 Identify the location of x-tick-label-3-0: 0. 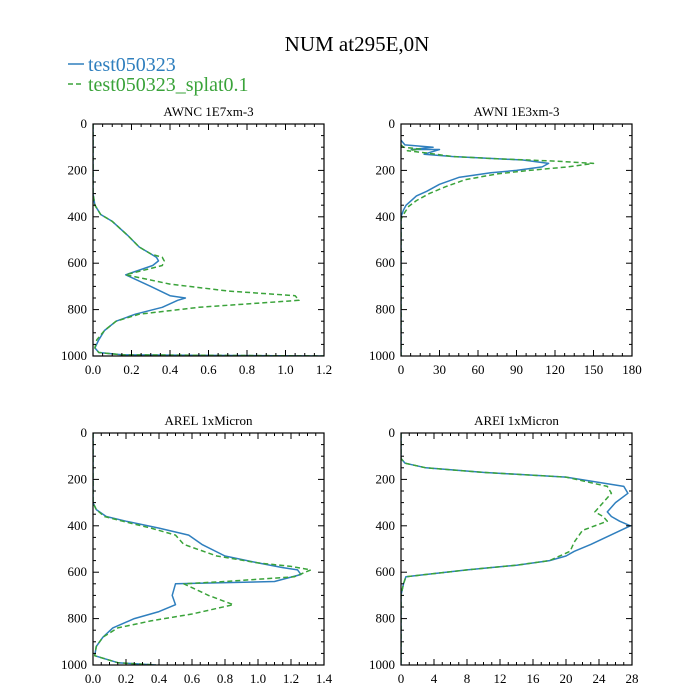
(401, 678).